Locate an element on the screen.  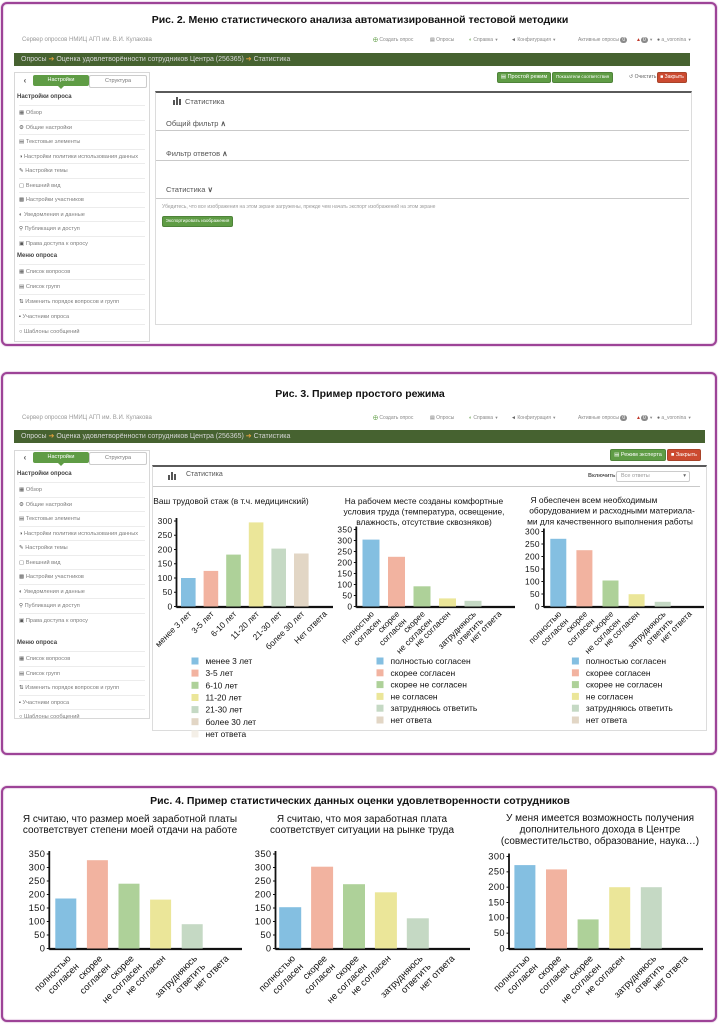
svg-text:ми для качественного выполнени: ми для качественного выполнения работы is located at coordinates (610, 521).